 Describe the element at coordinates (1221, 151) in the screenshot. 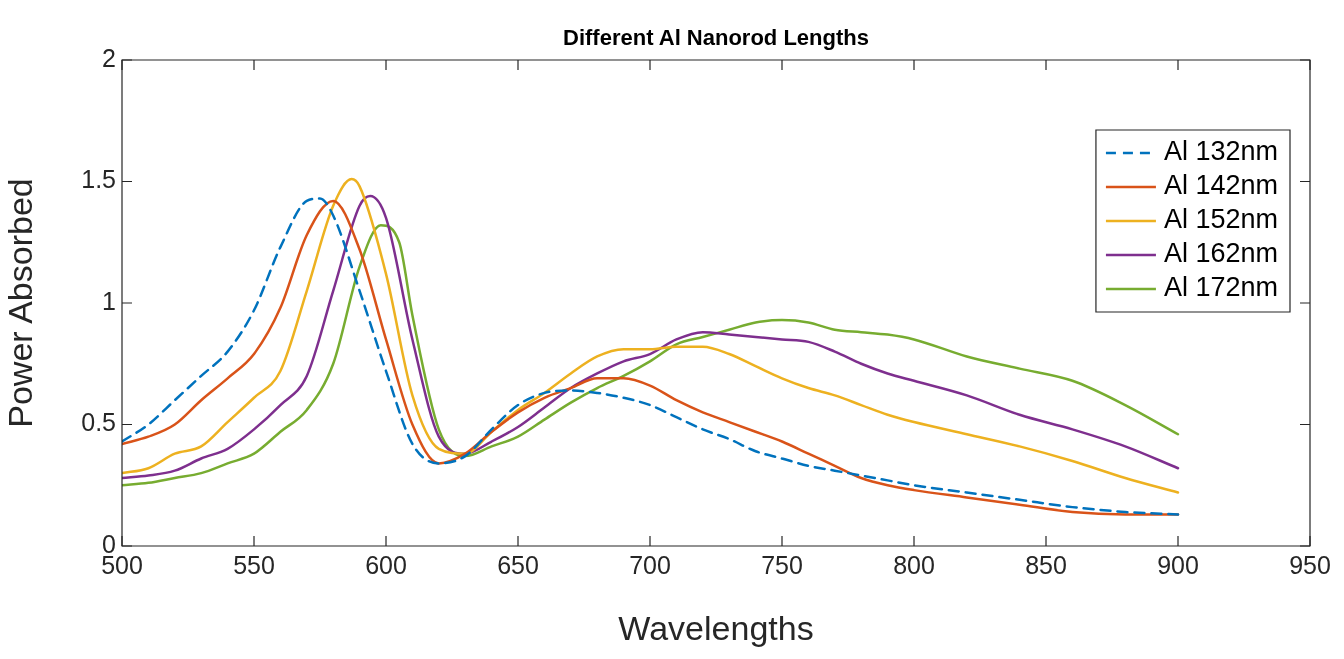

I see `legend-label: Al 132nm` at that location.